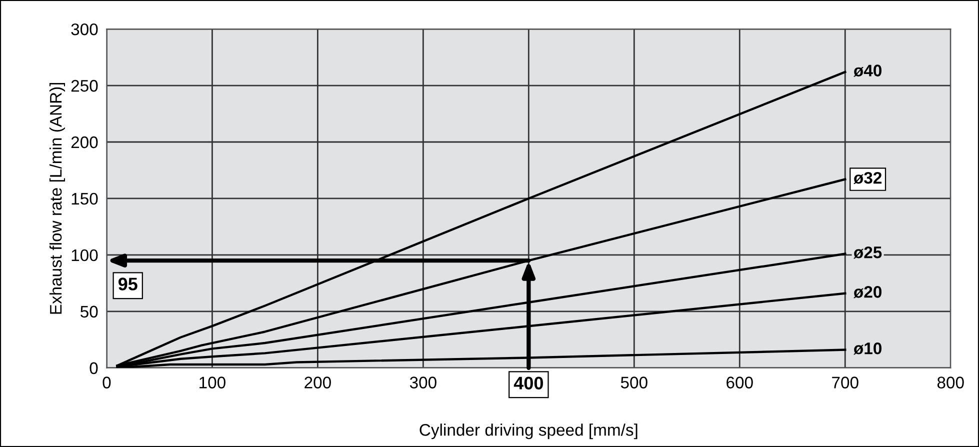 Image resolution: width=979 pixels, height=447 pixels. What do you see at coordinates (94, 368) in the screenshot?
I see `y-tick-label: 0` at bounding box center [94, 368].